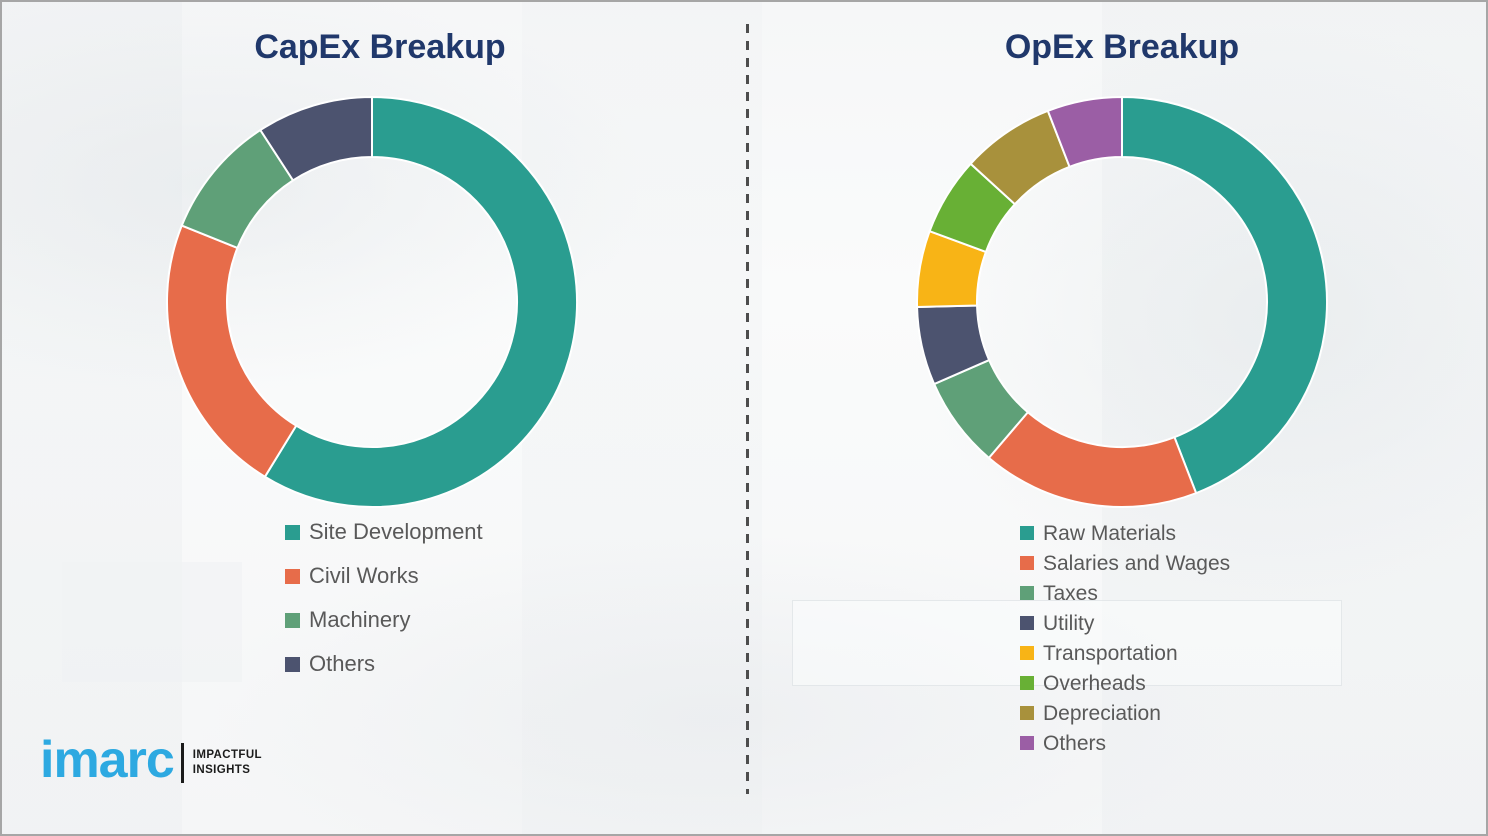 The image size is (1488, 836). What do you see at coordinates (1110, 533) in the screenshot?
I see `legend-label-raw-materials: Raw Materials` at bounding box center [1110, 533].